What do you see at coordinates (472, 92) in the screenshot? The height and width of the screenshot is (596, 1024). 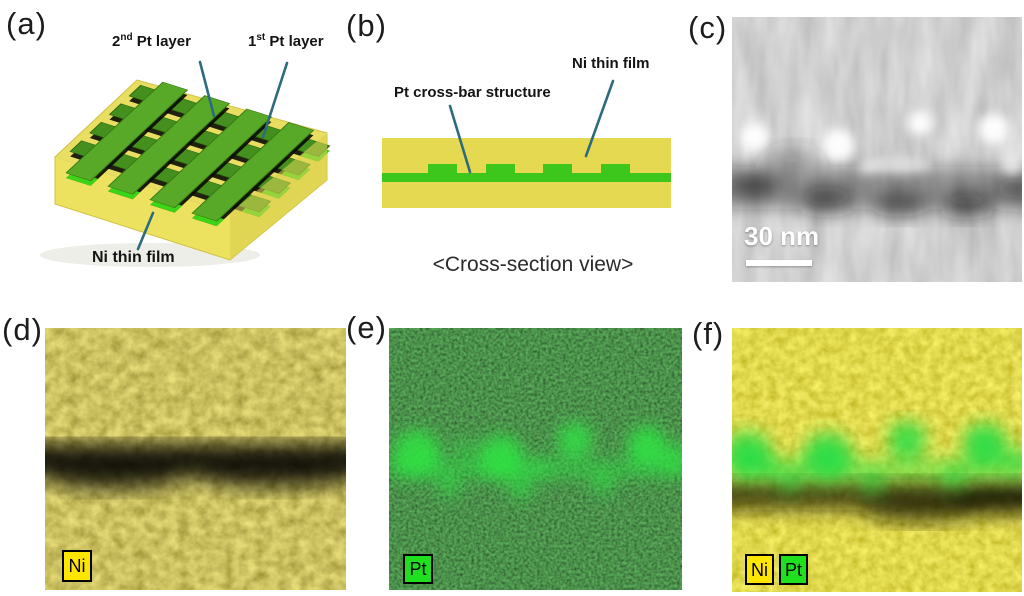 I see `pt-crossbar-label: Pt cross-bar structure` at bounding box center [472, 92].